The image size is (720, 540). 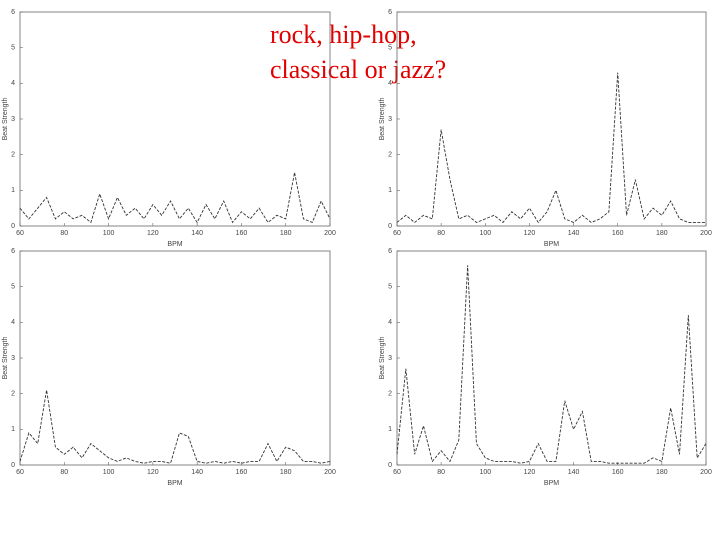 I want to click on slide-title-line: classical or jazz?, so click(x=358, y=69).